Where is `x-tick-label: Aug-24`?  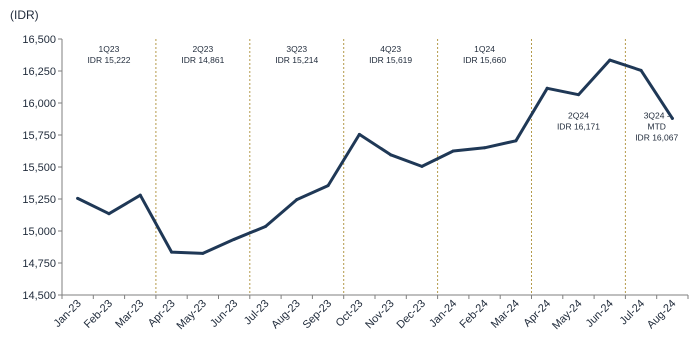 x-tick-label: Aug-24 is located at coordinates (662, 315).